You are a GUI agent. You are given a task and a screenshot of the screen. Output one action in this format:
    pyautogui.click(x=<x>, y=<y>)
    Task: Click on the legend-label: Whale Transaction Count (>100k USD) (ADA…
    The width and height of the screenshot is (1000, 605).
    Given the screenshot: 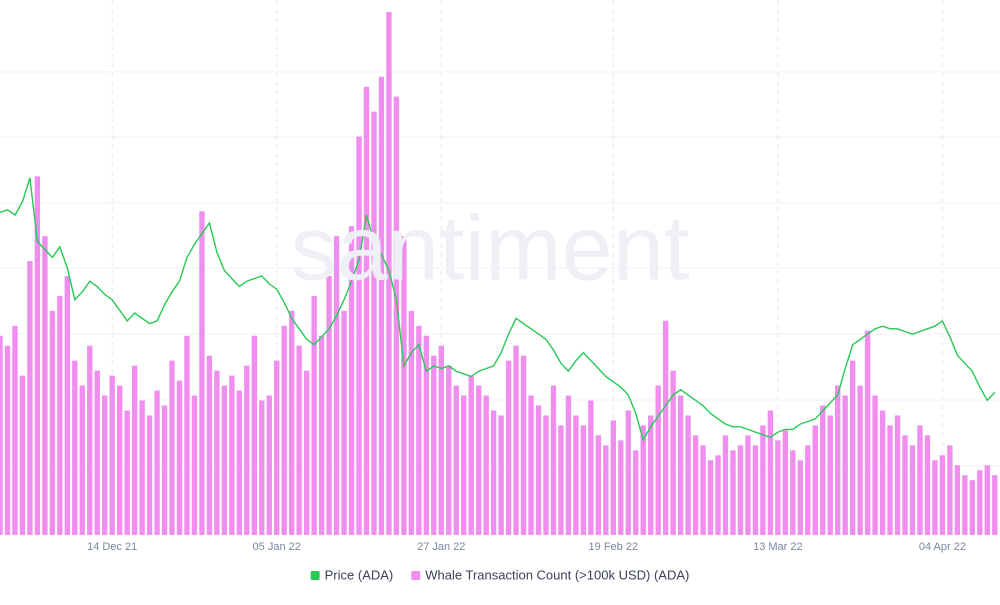 What is the action you would take?
    pyautogui.click(x=557, y=574)
    